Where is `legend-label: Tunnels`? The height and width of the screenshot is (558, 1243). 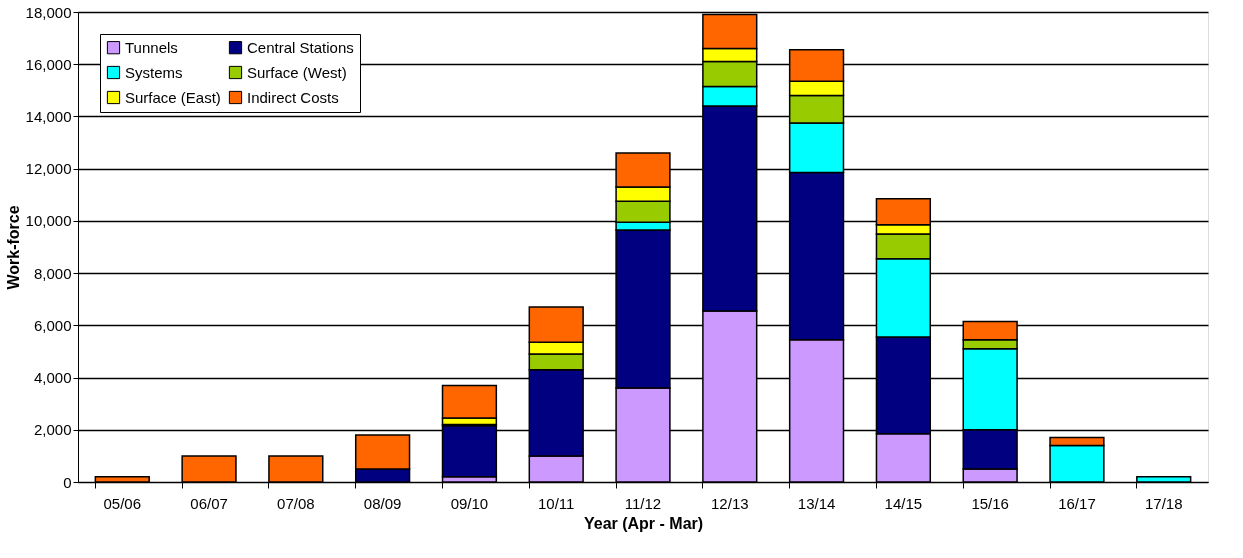
legend-label: Tunnels is located at coordinates (151, 47).